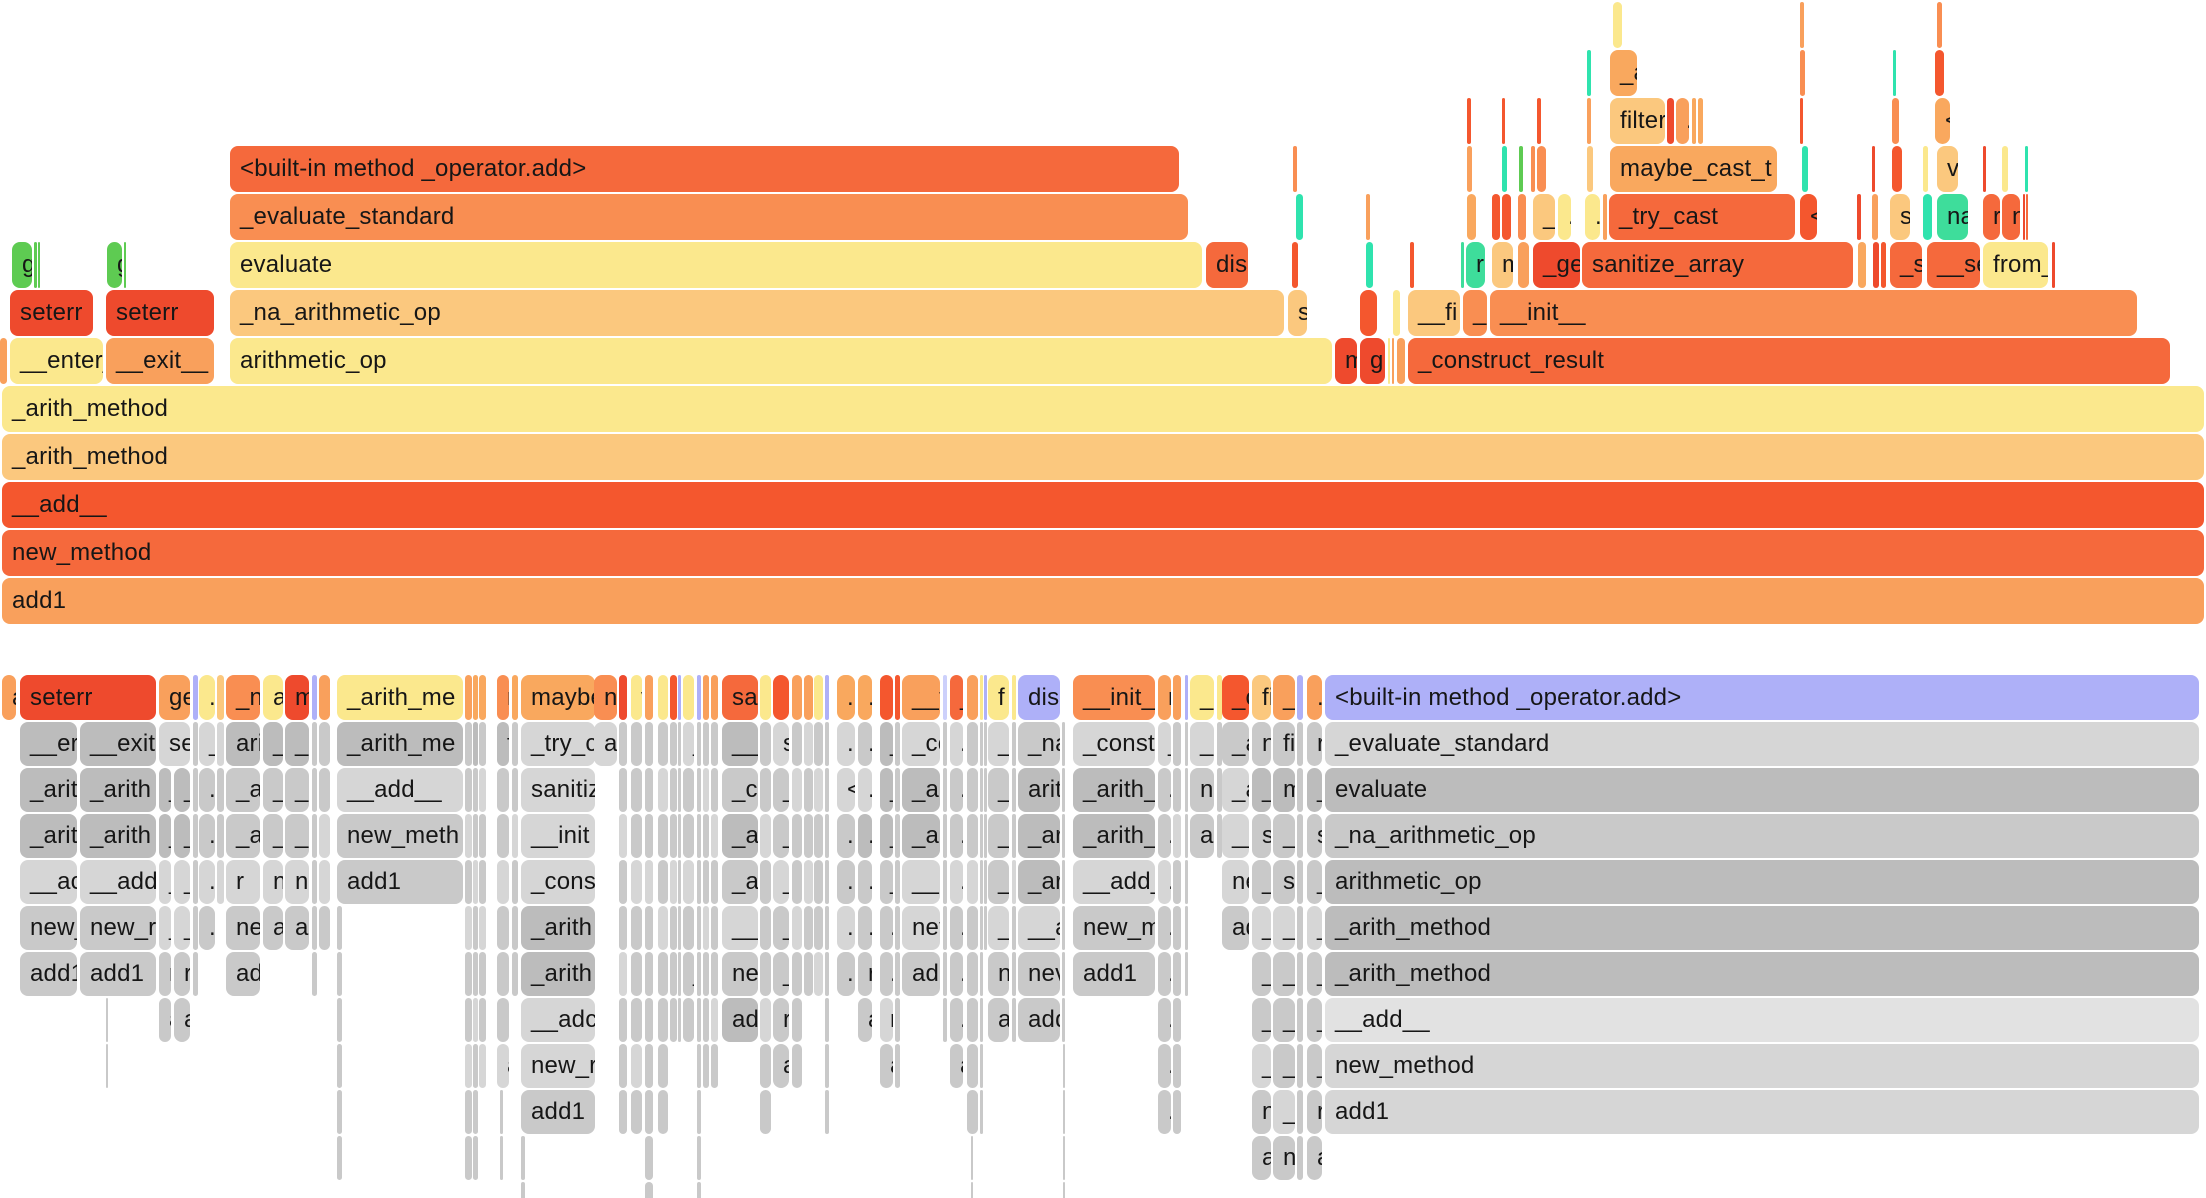  What do you see at coordinates (740, 697) in the screenshot?
I see `leaf-frame-header: sa` at bounding box center [740, 697].